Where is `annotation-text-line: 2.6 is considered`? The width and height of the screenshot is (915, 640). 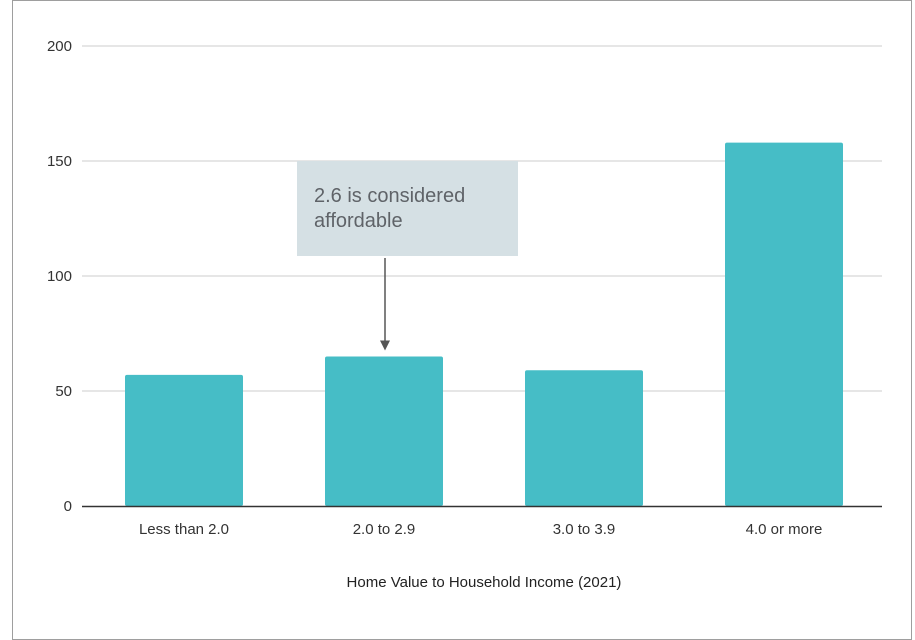
annotation-text-line: 2.6 is considered is located at coordinates (389, 196).